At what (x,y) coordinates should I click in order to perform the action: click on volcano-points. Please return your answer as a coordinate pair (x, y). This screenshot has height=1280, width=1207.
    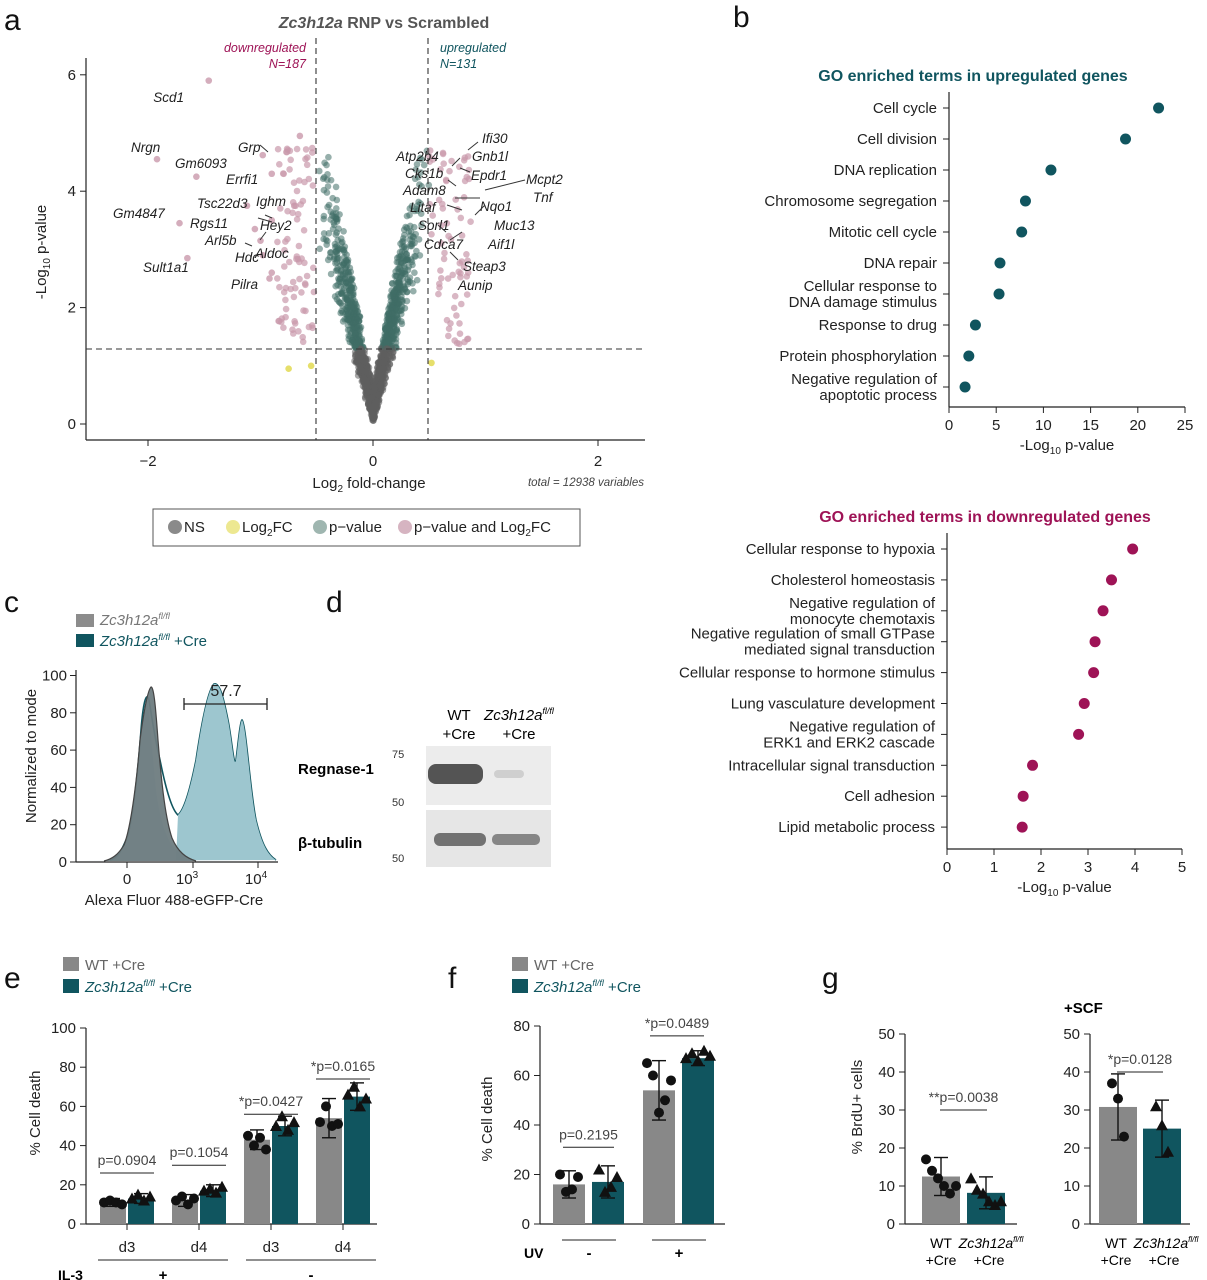
    Looking at the image, I should click on (313, 251).